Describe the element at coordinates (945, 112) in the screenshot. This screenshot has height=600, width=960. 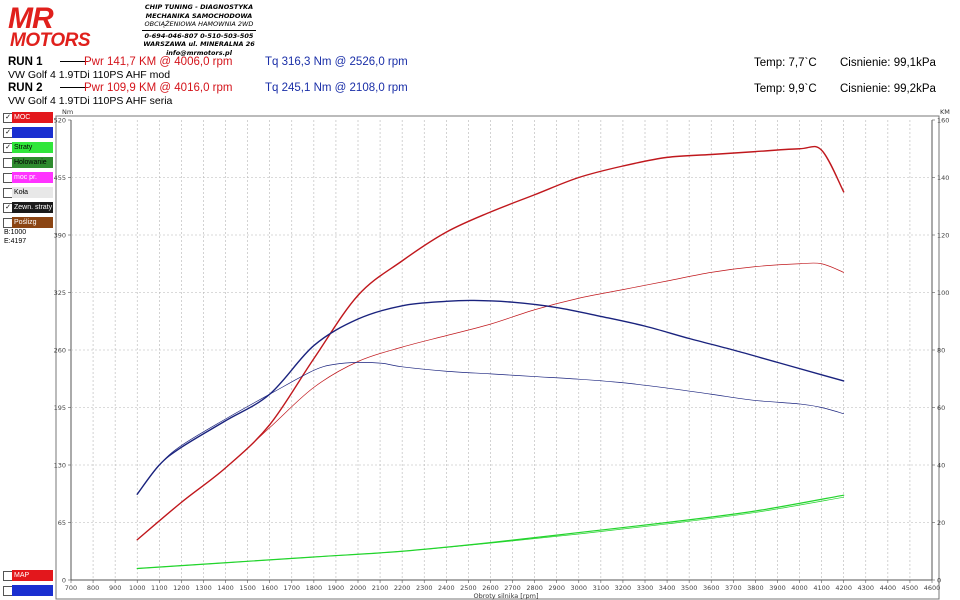
I see `y-axis-right-label: KM` at that location.